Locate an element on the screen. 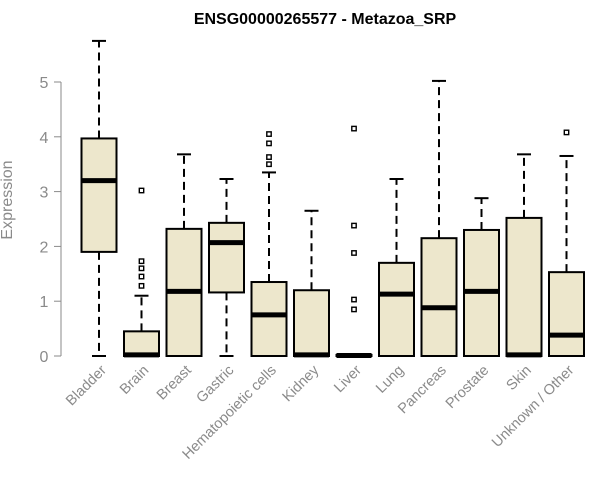 The height and width of the screenshot is (500, 600). x-tick-label: Brain is located at coordinates (134, 380).